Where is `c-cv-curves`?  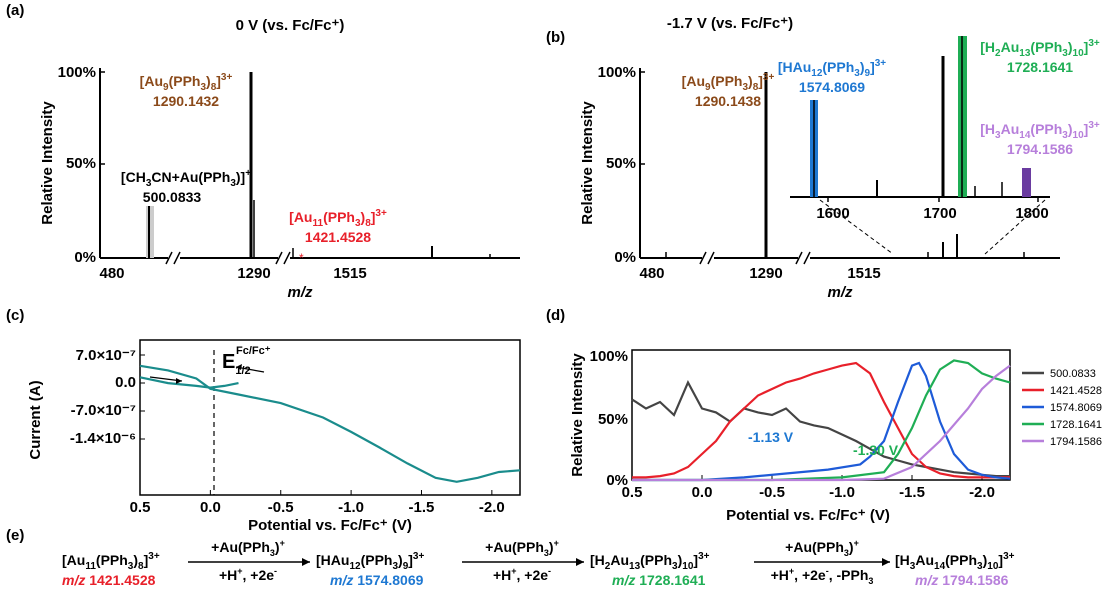 c-cv-curves is located at coordinates (330, 423).